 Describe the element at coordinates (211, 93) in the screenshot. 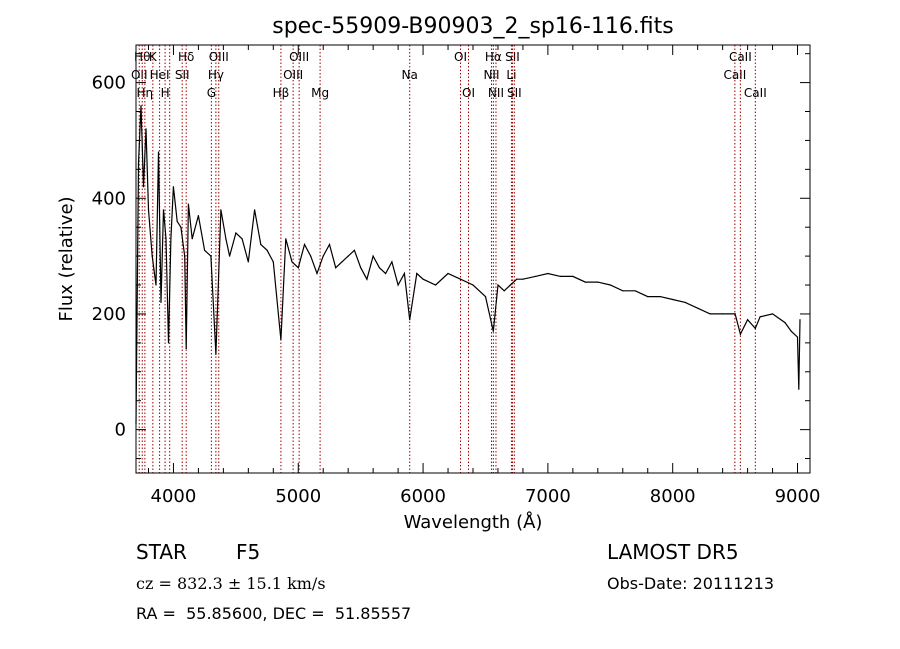

I see `line-label-9: G` at that location.